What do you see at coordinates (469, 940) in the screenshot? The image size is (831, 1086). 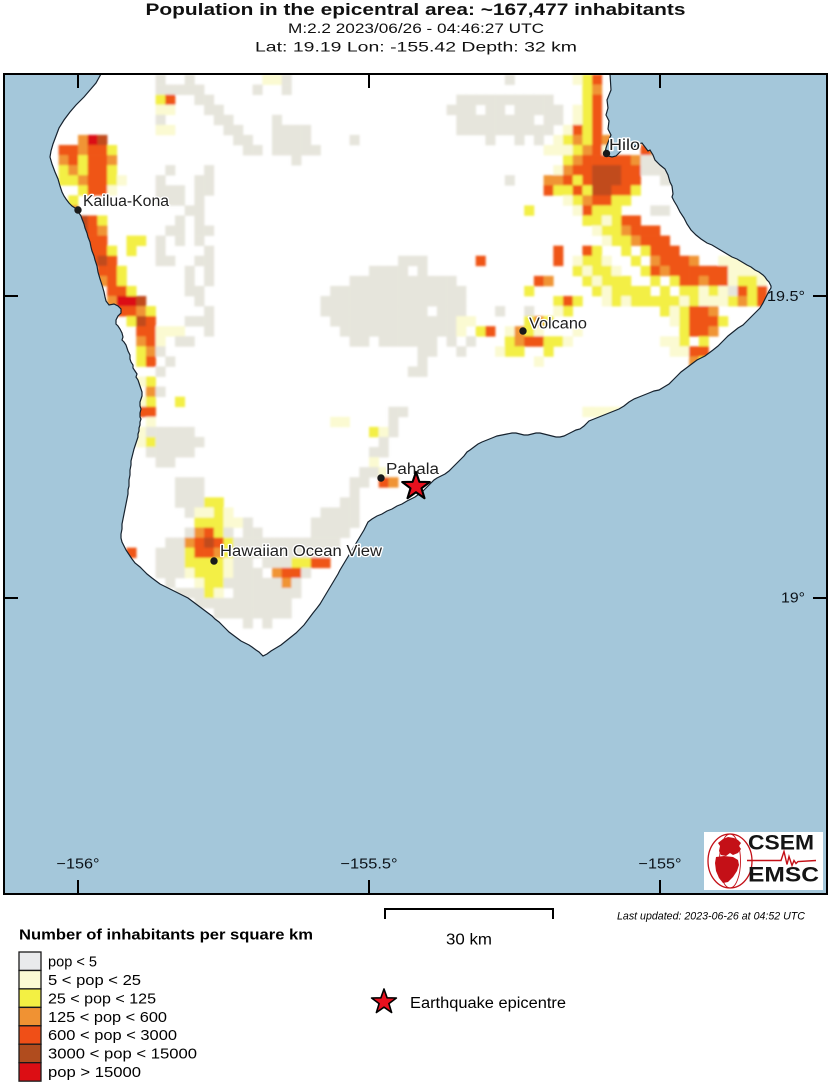 I see `svg-text: 30 km` at bounding box center [469, 940].